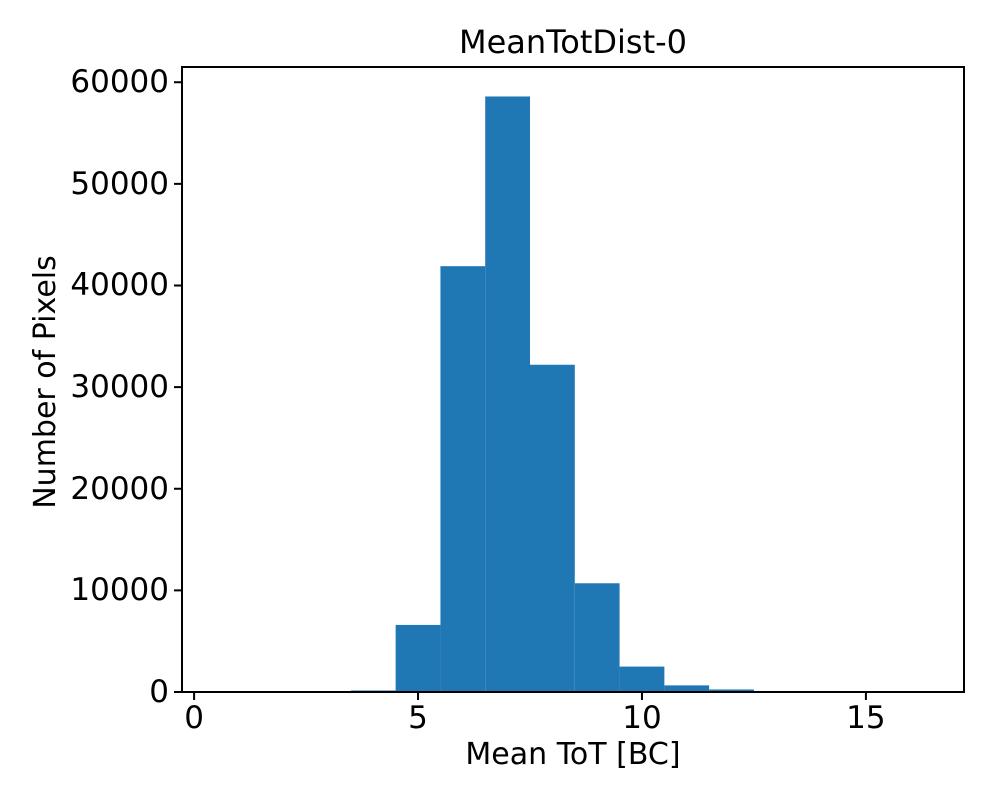 The height and width of the screenshot is (800, 1000). Describe the element at coordinates (573, 42) in the screenshot. I see `chart-title: MeanTotDist-0` at that location.